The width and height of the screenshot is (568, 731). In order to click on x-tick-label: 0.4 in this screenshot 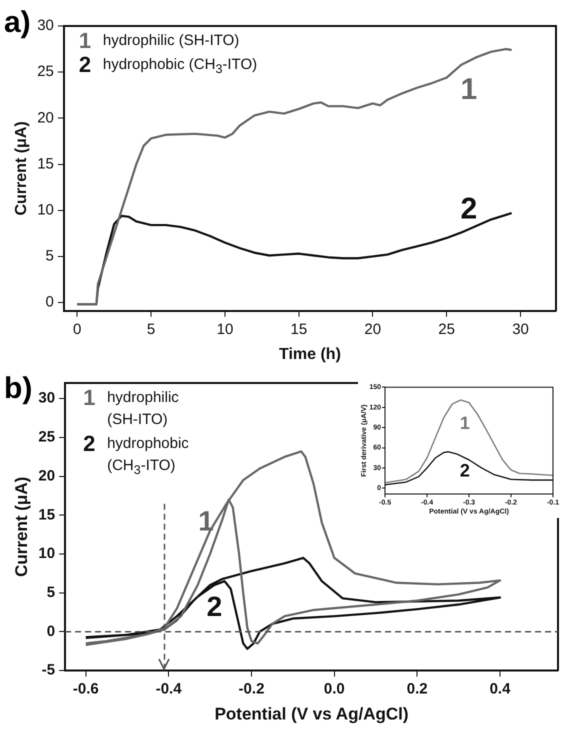, I will do `click(501, 689)`.